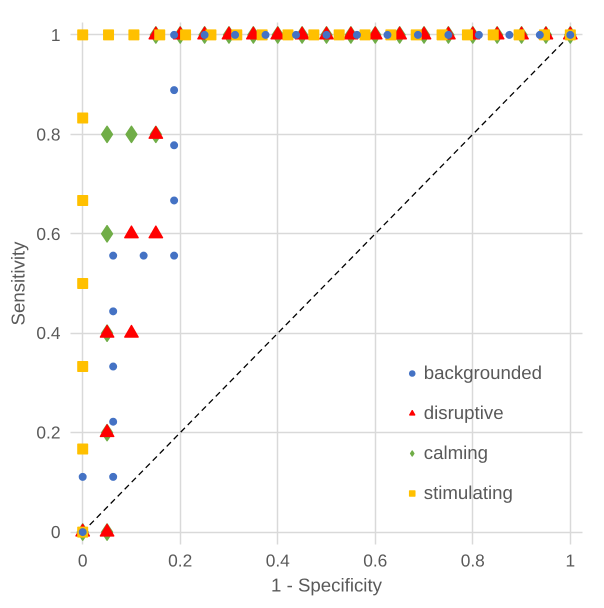 This screenshot has width=604, height=608. Describe the element at coordinates (55, 34) in the screenshot. I see `y-tick-label: 1` at that location.